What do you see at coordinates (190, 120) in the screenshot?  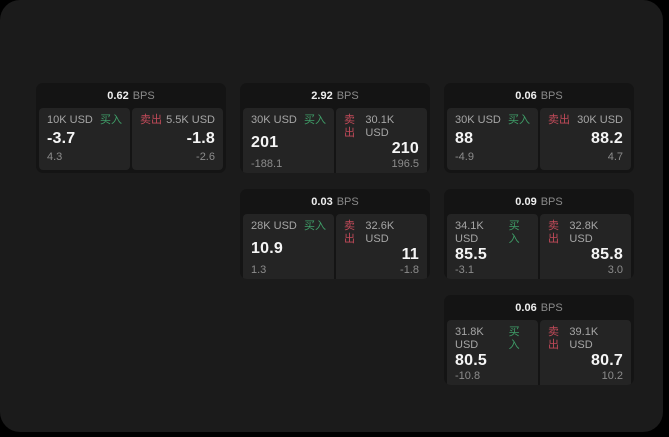 I see `sell-size: 5.5K USD` at bounding box center [190, 120].